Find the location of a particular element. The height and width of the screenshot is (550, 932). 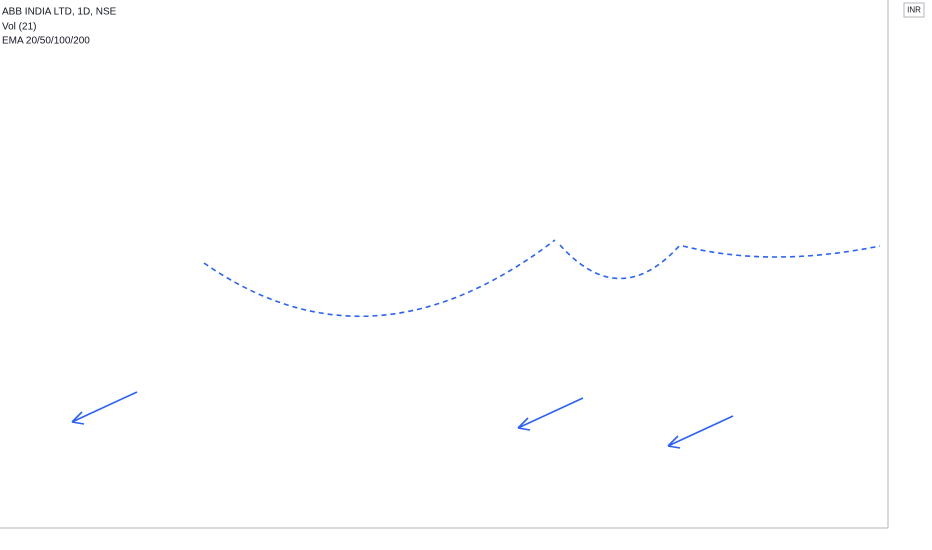

cup-curve is located at coordinates (379, 278).